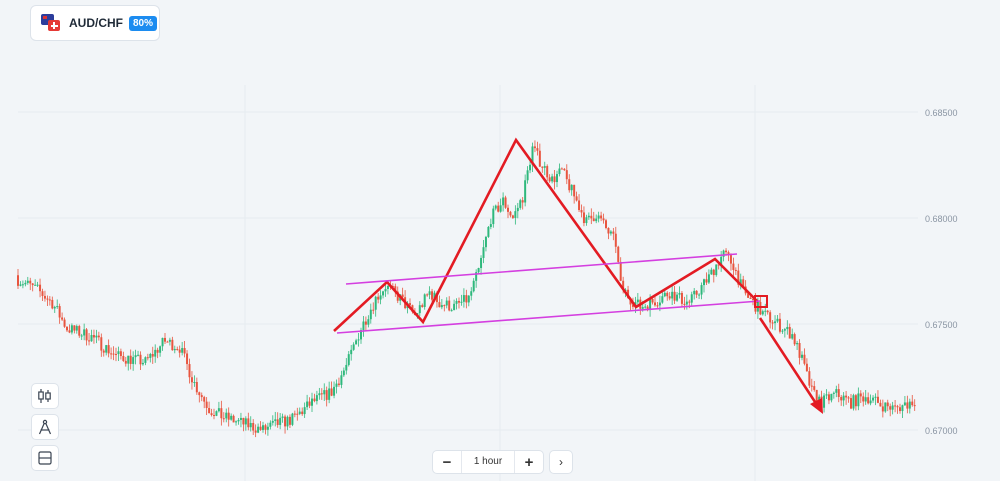 The image size is (1000, 481). I want to click on chf-flag-icon, so click(54, 25).